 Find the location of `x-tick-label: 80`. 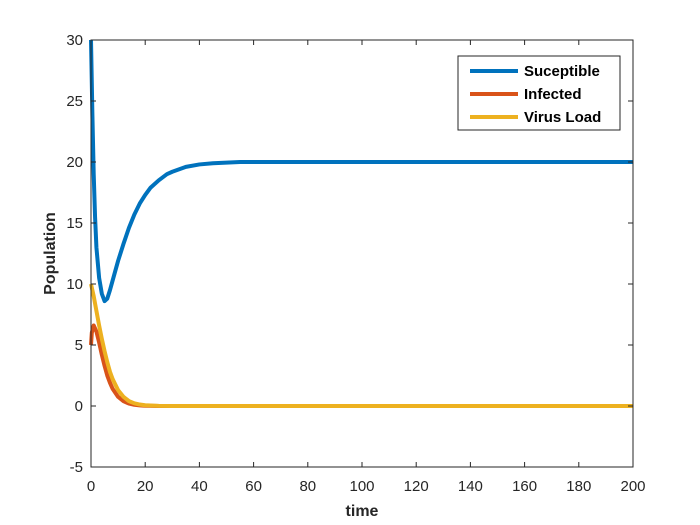

x-tick-label: 80 is located at coordinates (307, 486).